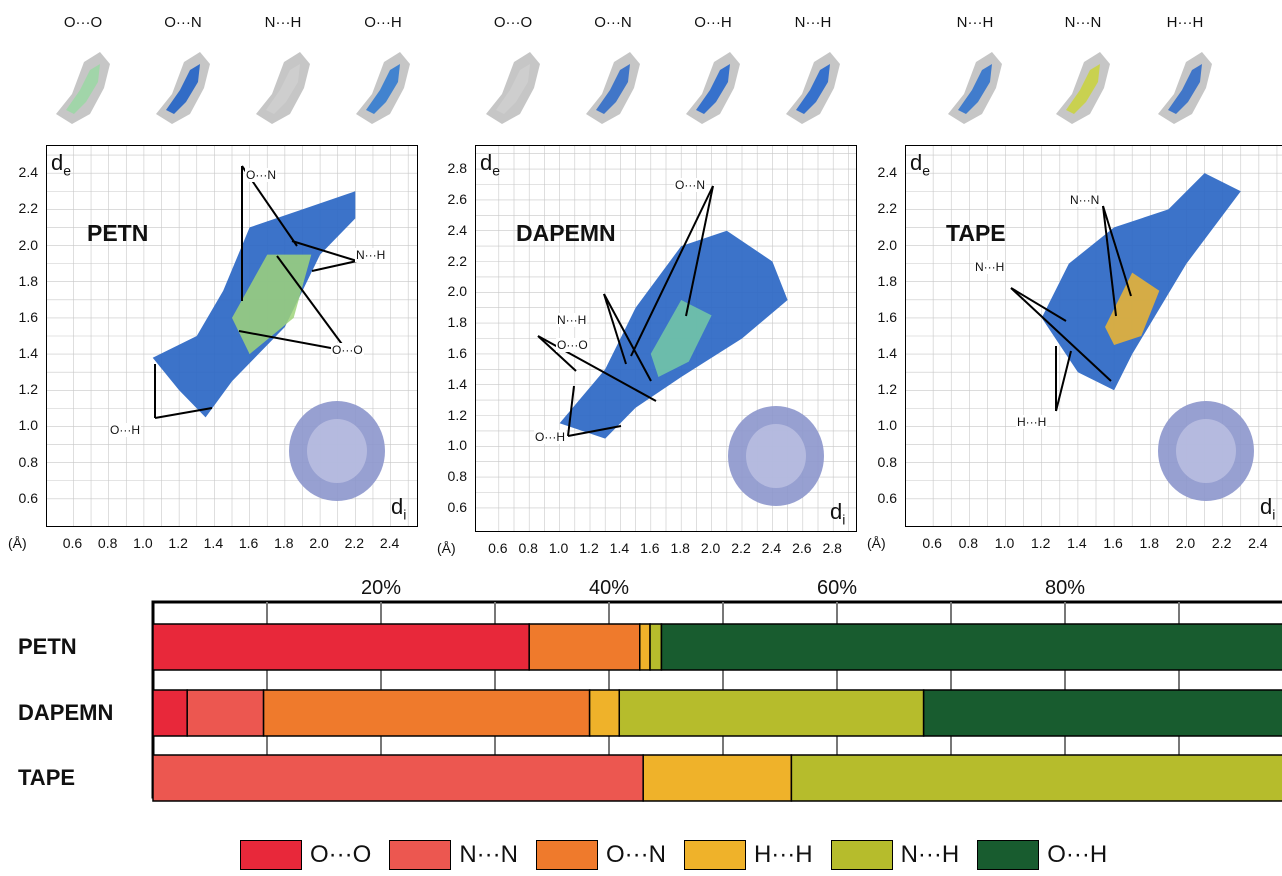 This screenshot has height=876, width=1282. I want to click on legend-label: N···N, so click(488, 854).